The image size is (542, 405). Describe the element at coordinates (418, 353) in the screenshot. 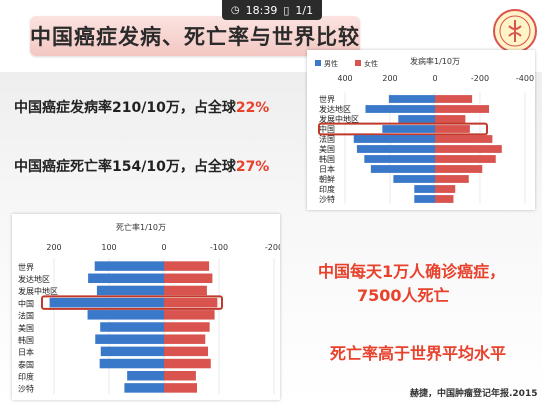

I see `callout-mortality-above-world: 死亡率高于世界平均水平` at that location.